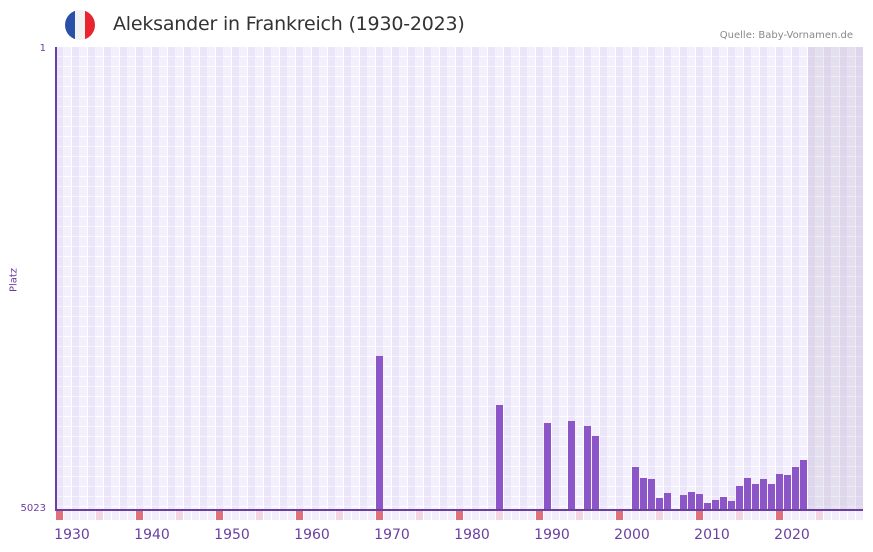 The width and height of the screenshot is (873, 552). I want to click on x-label-1970: 1970, so click(392, 535).